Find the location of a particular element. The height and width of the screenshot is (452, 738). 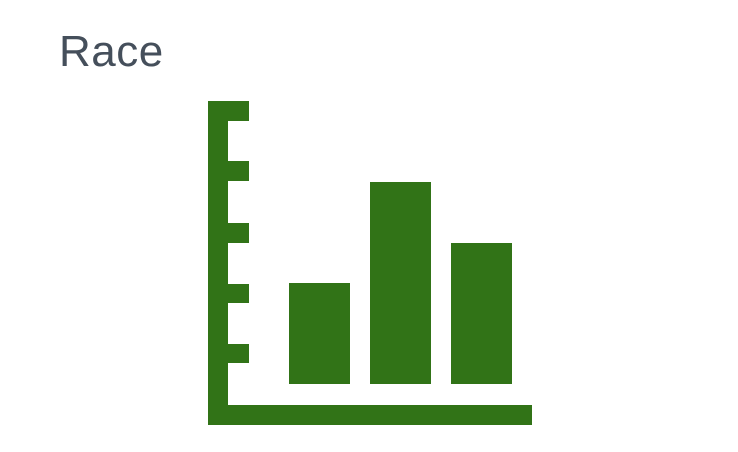

icon-x-axis is located at coordinates (370, 415).